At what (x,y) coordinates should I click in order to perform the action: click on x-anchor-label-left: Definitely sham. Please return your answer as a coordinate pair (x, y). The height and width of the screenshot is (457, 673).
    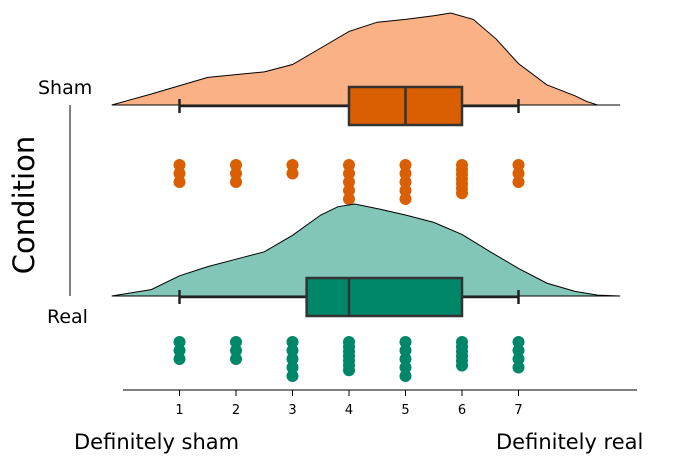
    Looking at the image, I should click on (156, 442).